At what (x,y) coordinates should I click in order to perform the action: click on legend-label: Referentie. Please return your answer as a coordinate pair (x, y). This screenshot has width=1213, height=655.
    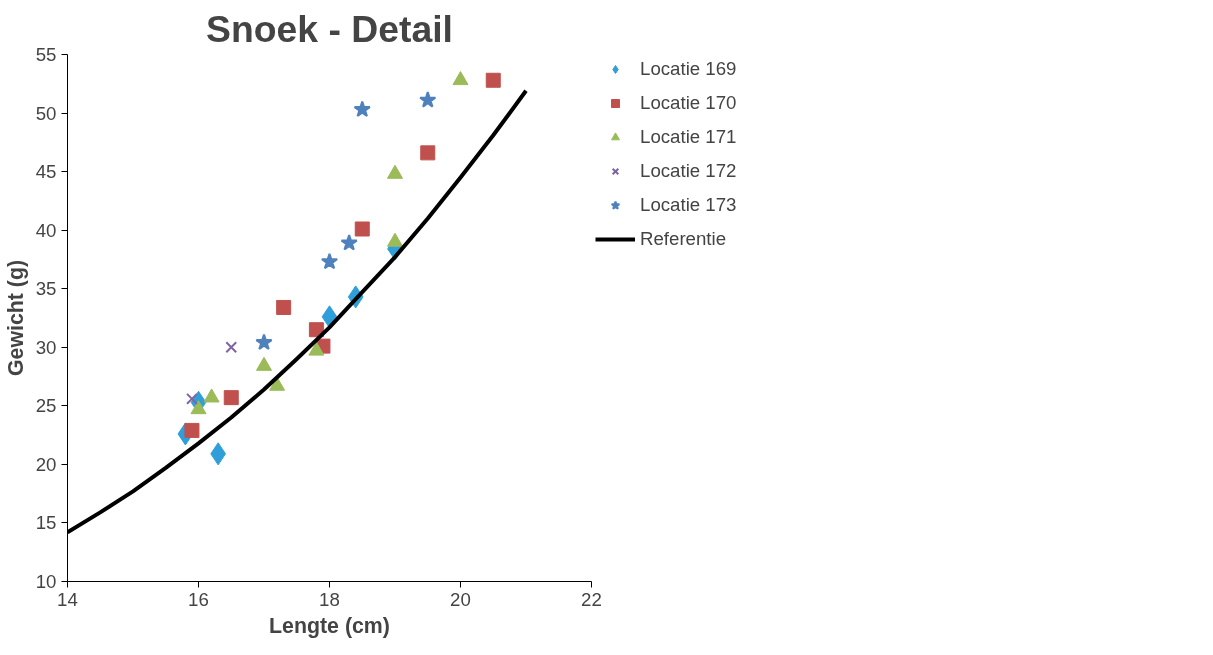
    Looking at the image, I should click on (683, 239).